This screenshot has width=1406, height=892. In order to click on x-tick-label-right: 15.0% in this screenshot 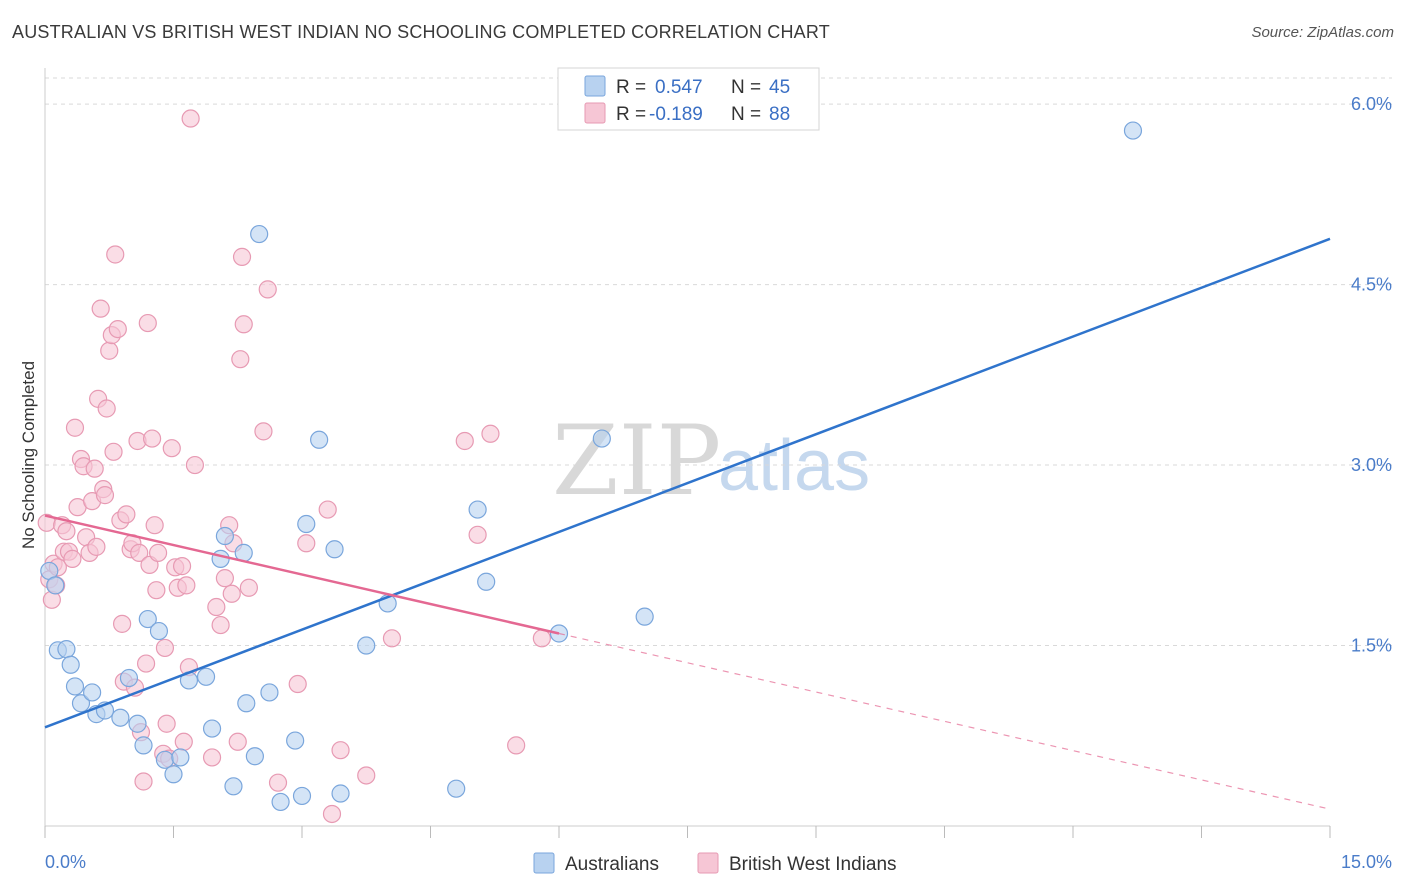, I will do `click(1366, 862)`.